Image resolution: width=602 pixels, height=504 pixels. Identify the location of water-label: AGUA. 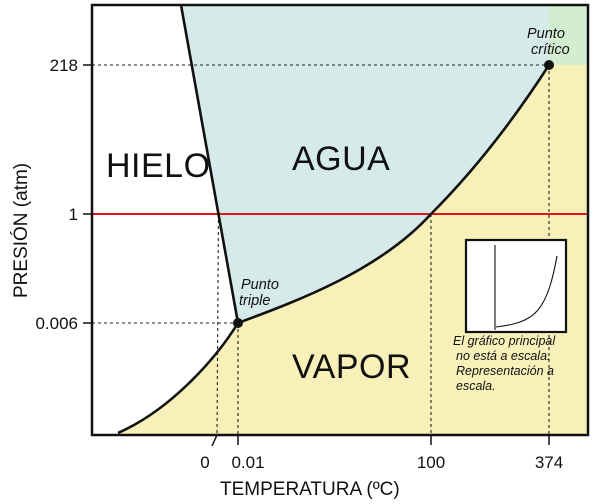
(341, 159).